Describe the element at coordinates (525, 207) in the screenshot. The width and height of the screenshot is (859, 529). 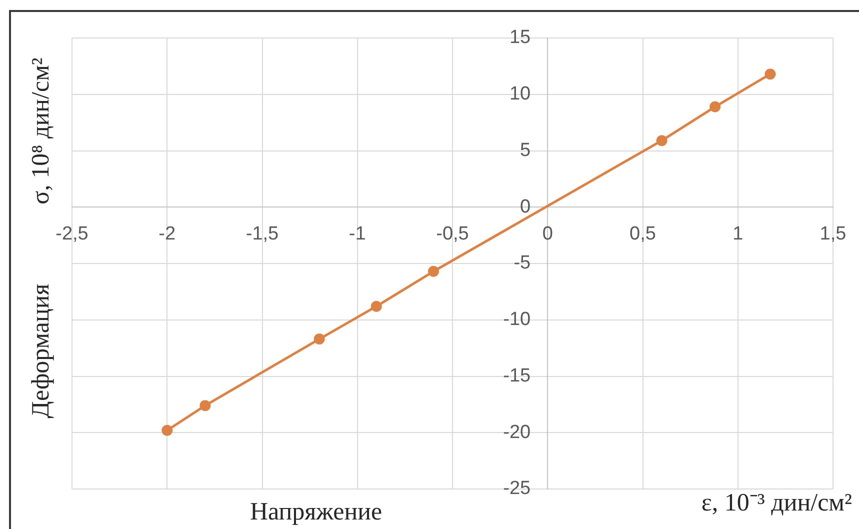
I see `y-tick-label: 0` at that location.